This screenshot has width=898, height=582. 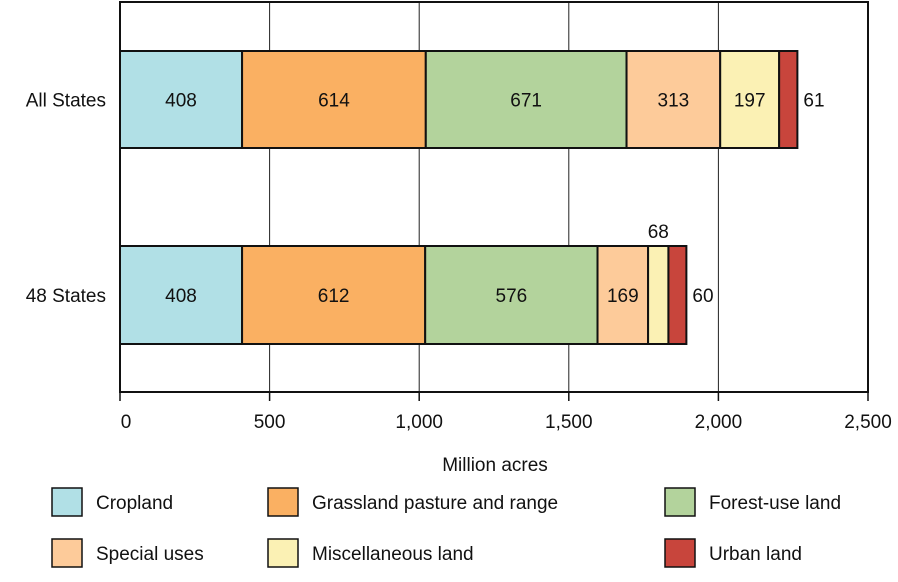 What do you see at coordinates (658, 232) in the screenshot?
I see `data-label: 68` at bounding box center [658, 232].